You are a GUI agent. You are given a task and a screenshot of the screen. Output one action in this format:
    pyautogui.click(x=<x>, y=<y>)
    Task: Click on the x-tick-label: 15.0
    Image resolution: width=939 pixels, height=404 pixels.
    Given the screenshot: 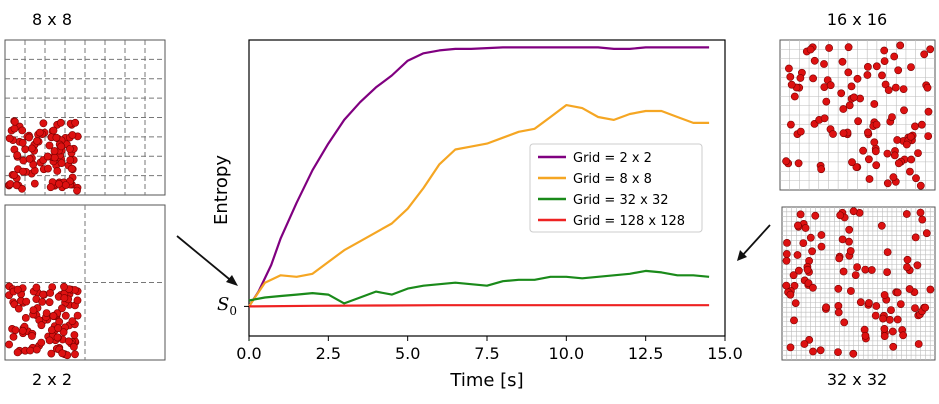 What is the action you would take?
    pyautogui.click(x=725, y=353)
    